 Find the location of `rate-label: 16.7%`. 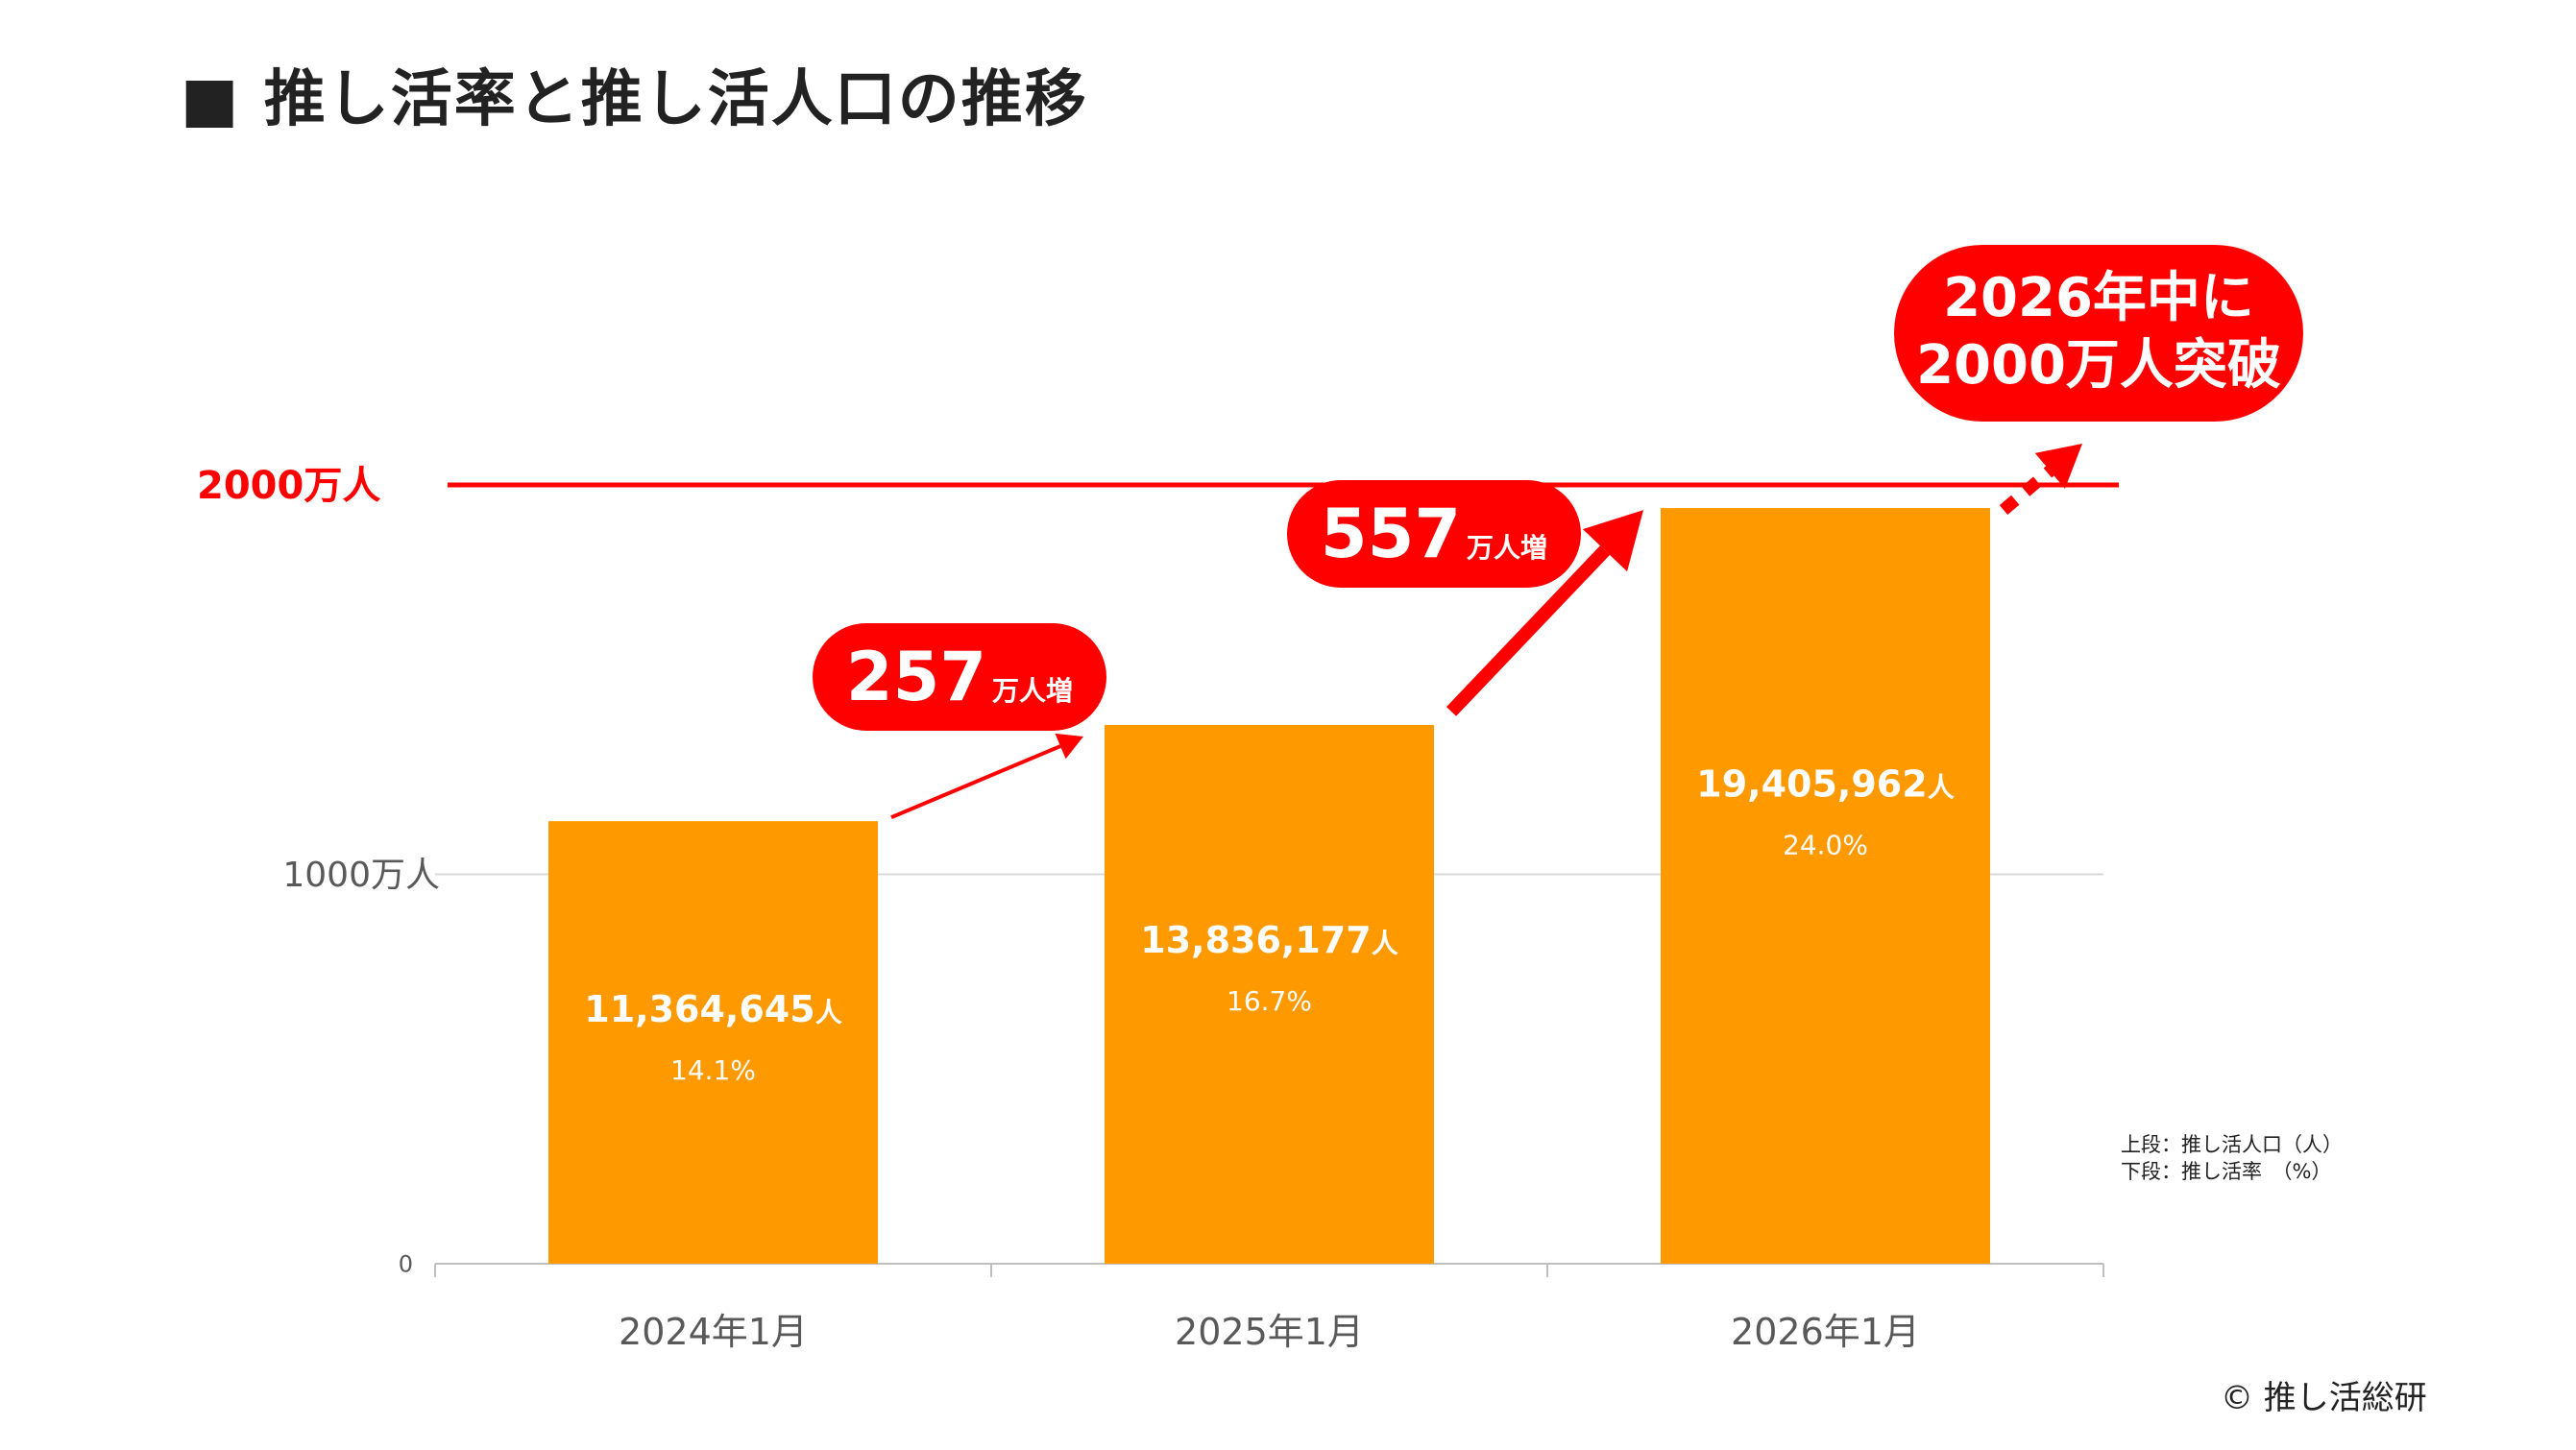

rate-label: 16.7% is located at coordinates (1269, 1001).